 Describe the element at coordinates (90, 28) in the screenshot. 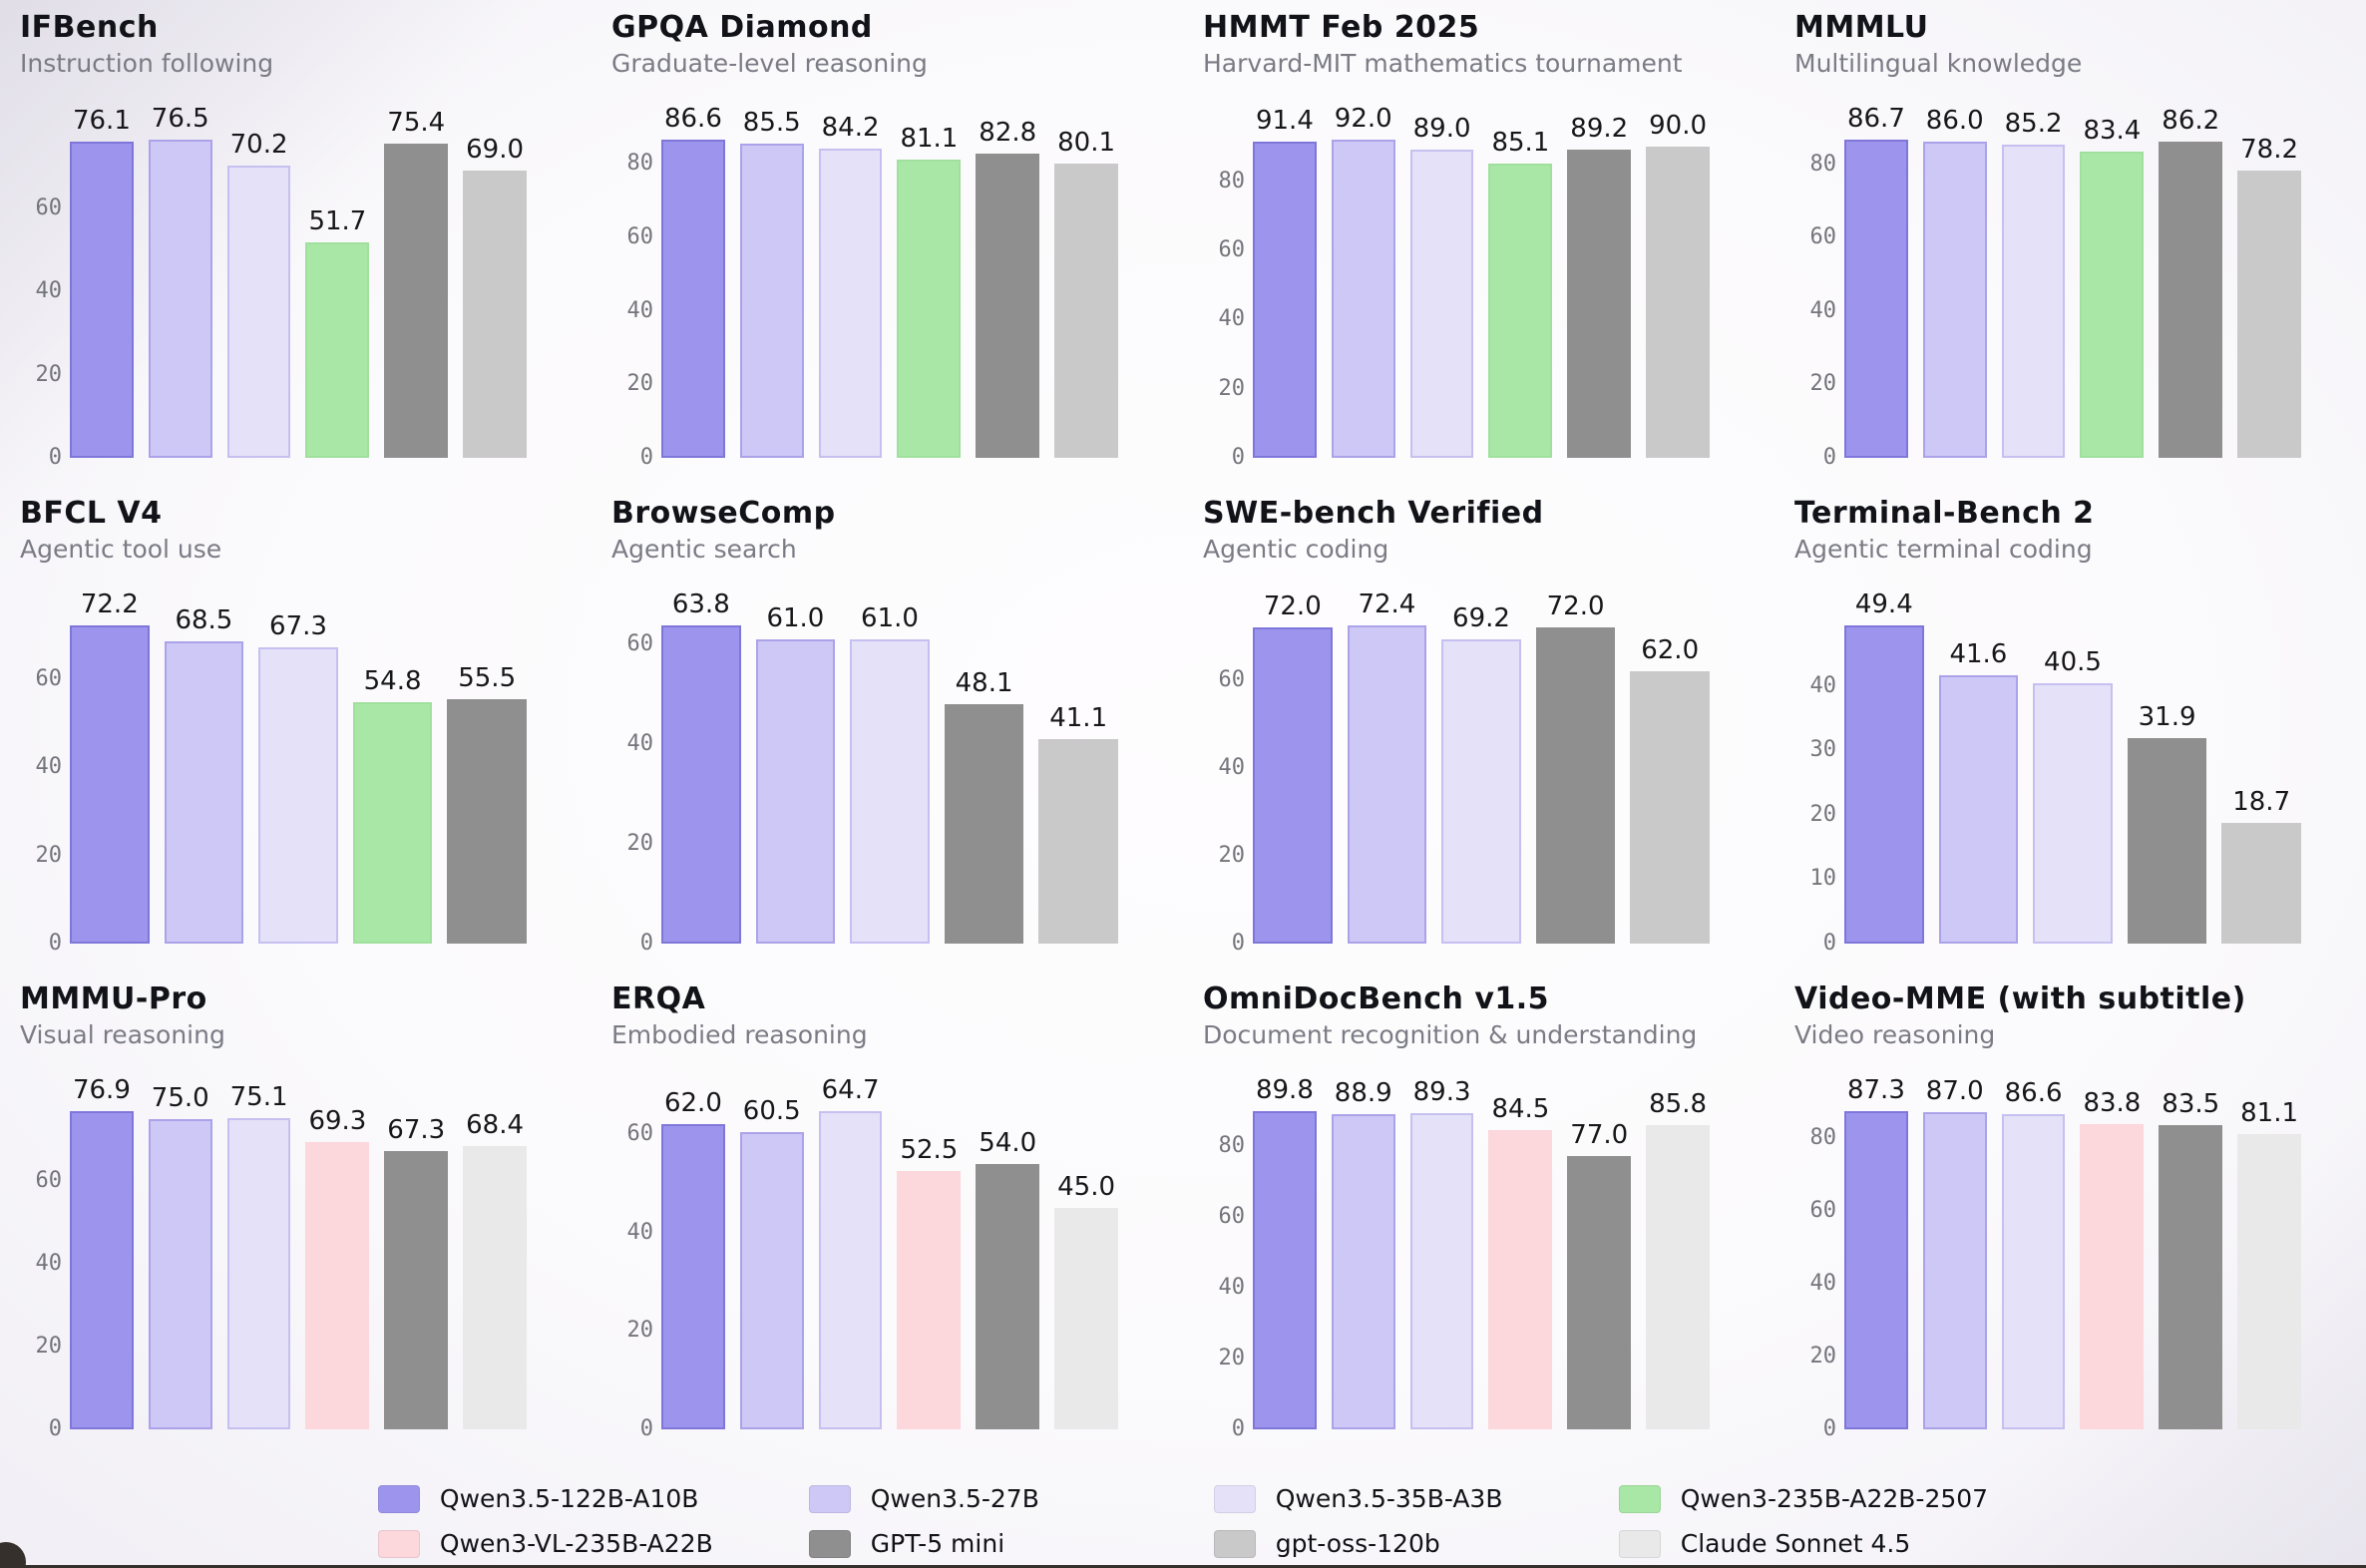

I see `chart-title: IFBench` at that location.